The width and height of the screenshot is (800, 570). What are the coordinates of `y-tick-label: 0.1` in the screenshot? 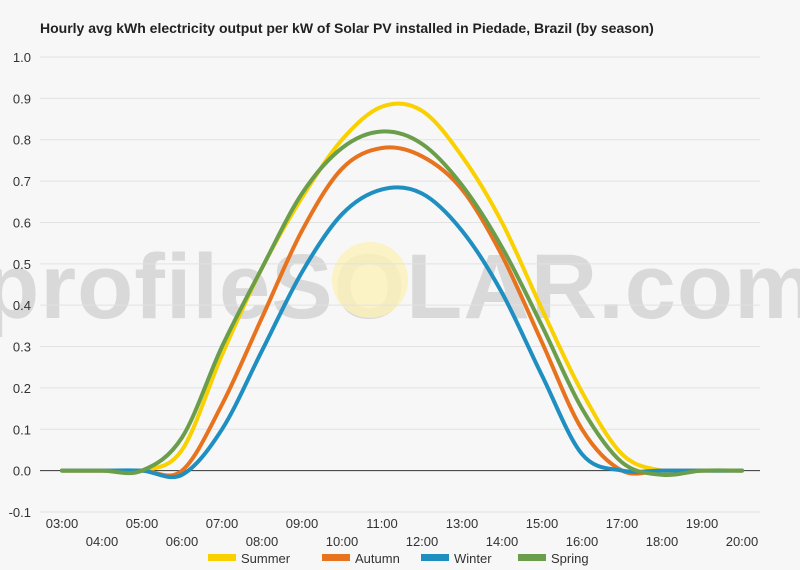 It's located at (22, 429).